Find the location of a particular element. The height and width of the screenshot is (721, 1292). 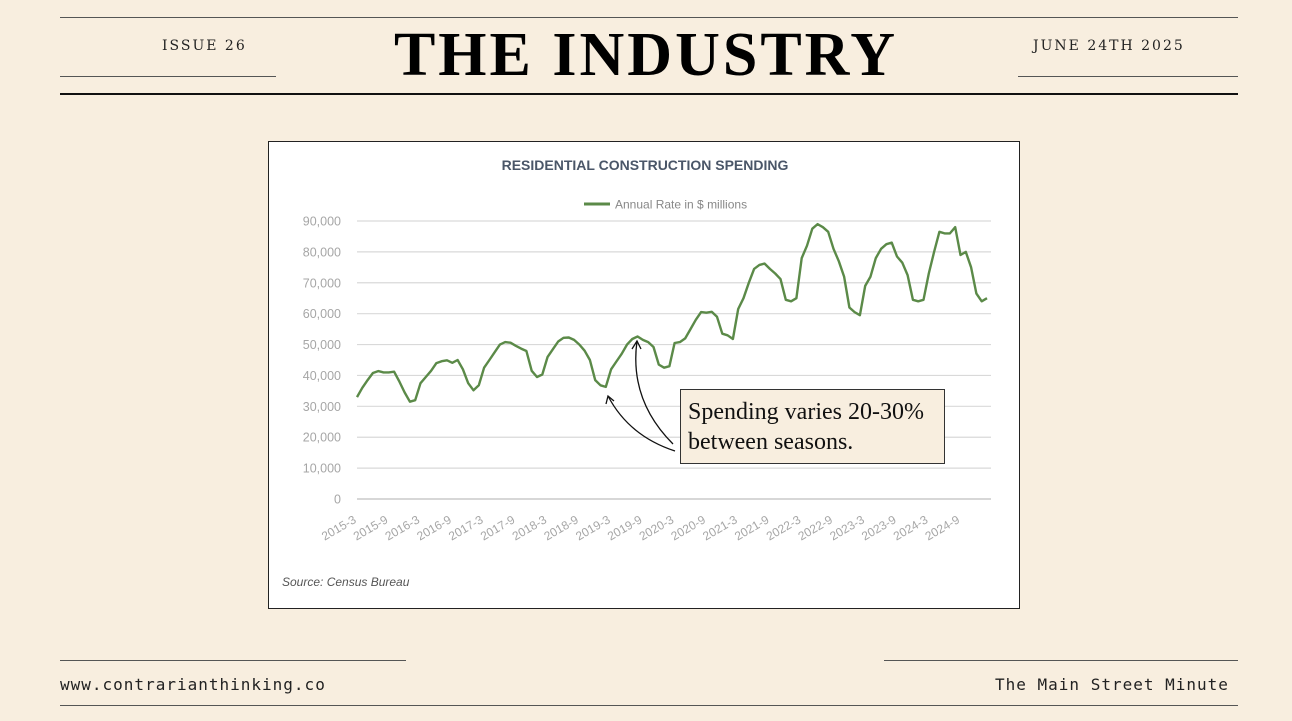

top-rule is located at coordinates (649, 17).